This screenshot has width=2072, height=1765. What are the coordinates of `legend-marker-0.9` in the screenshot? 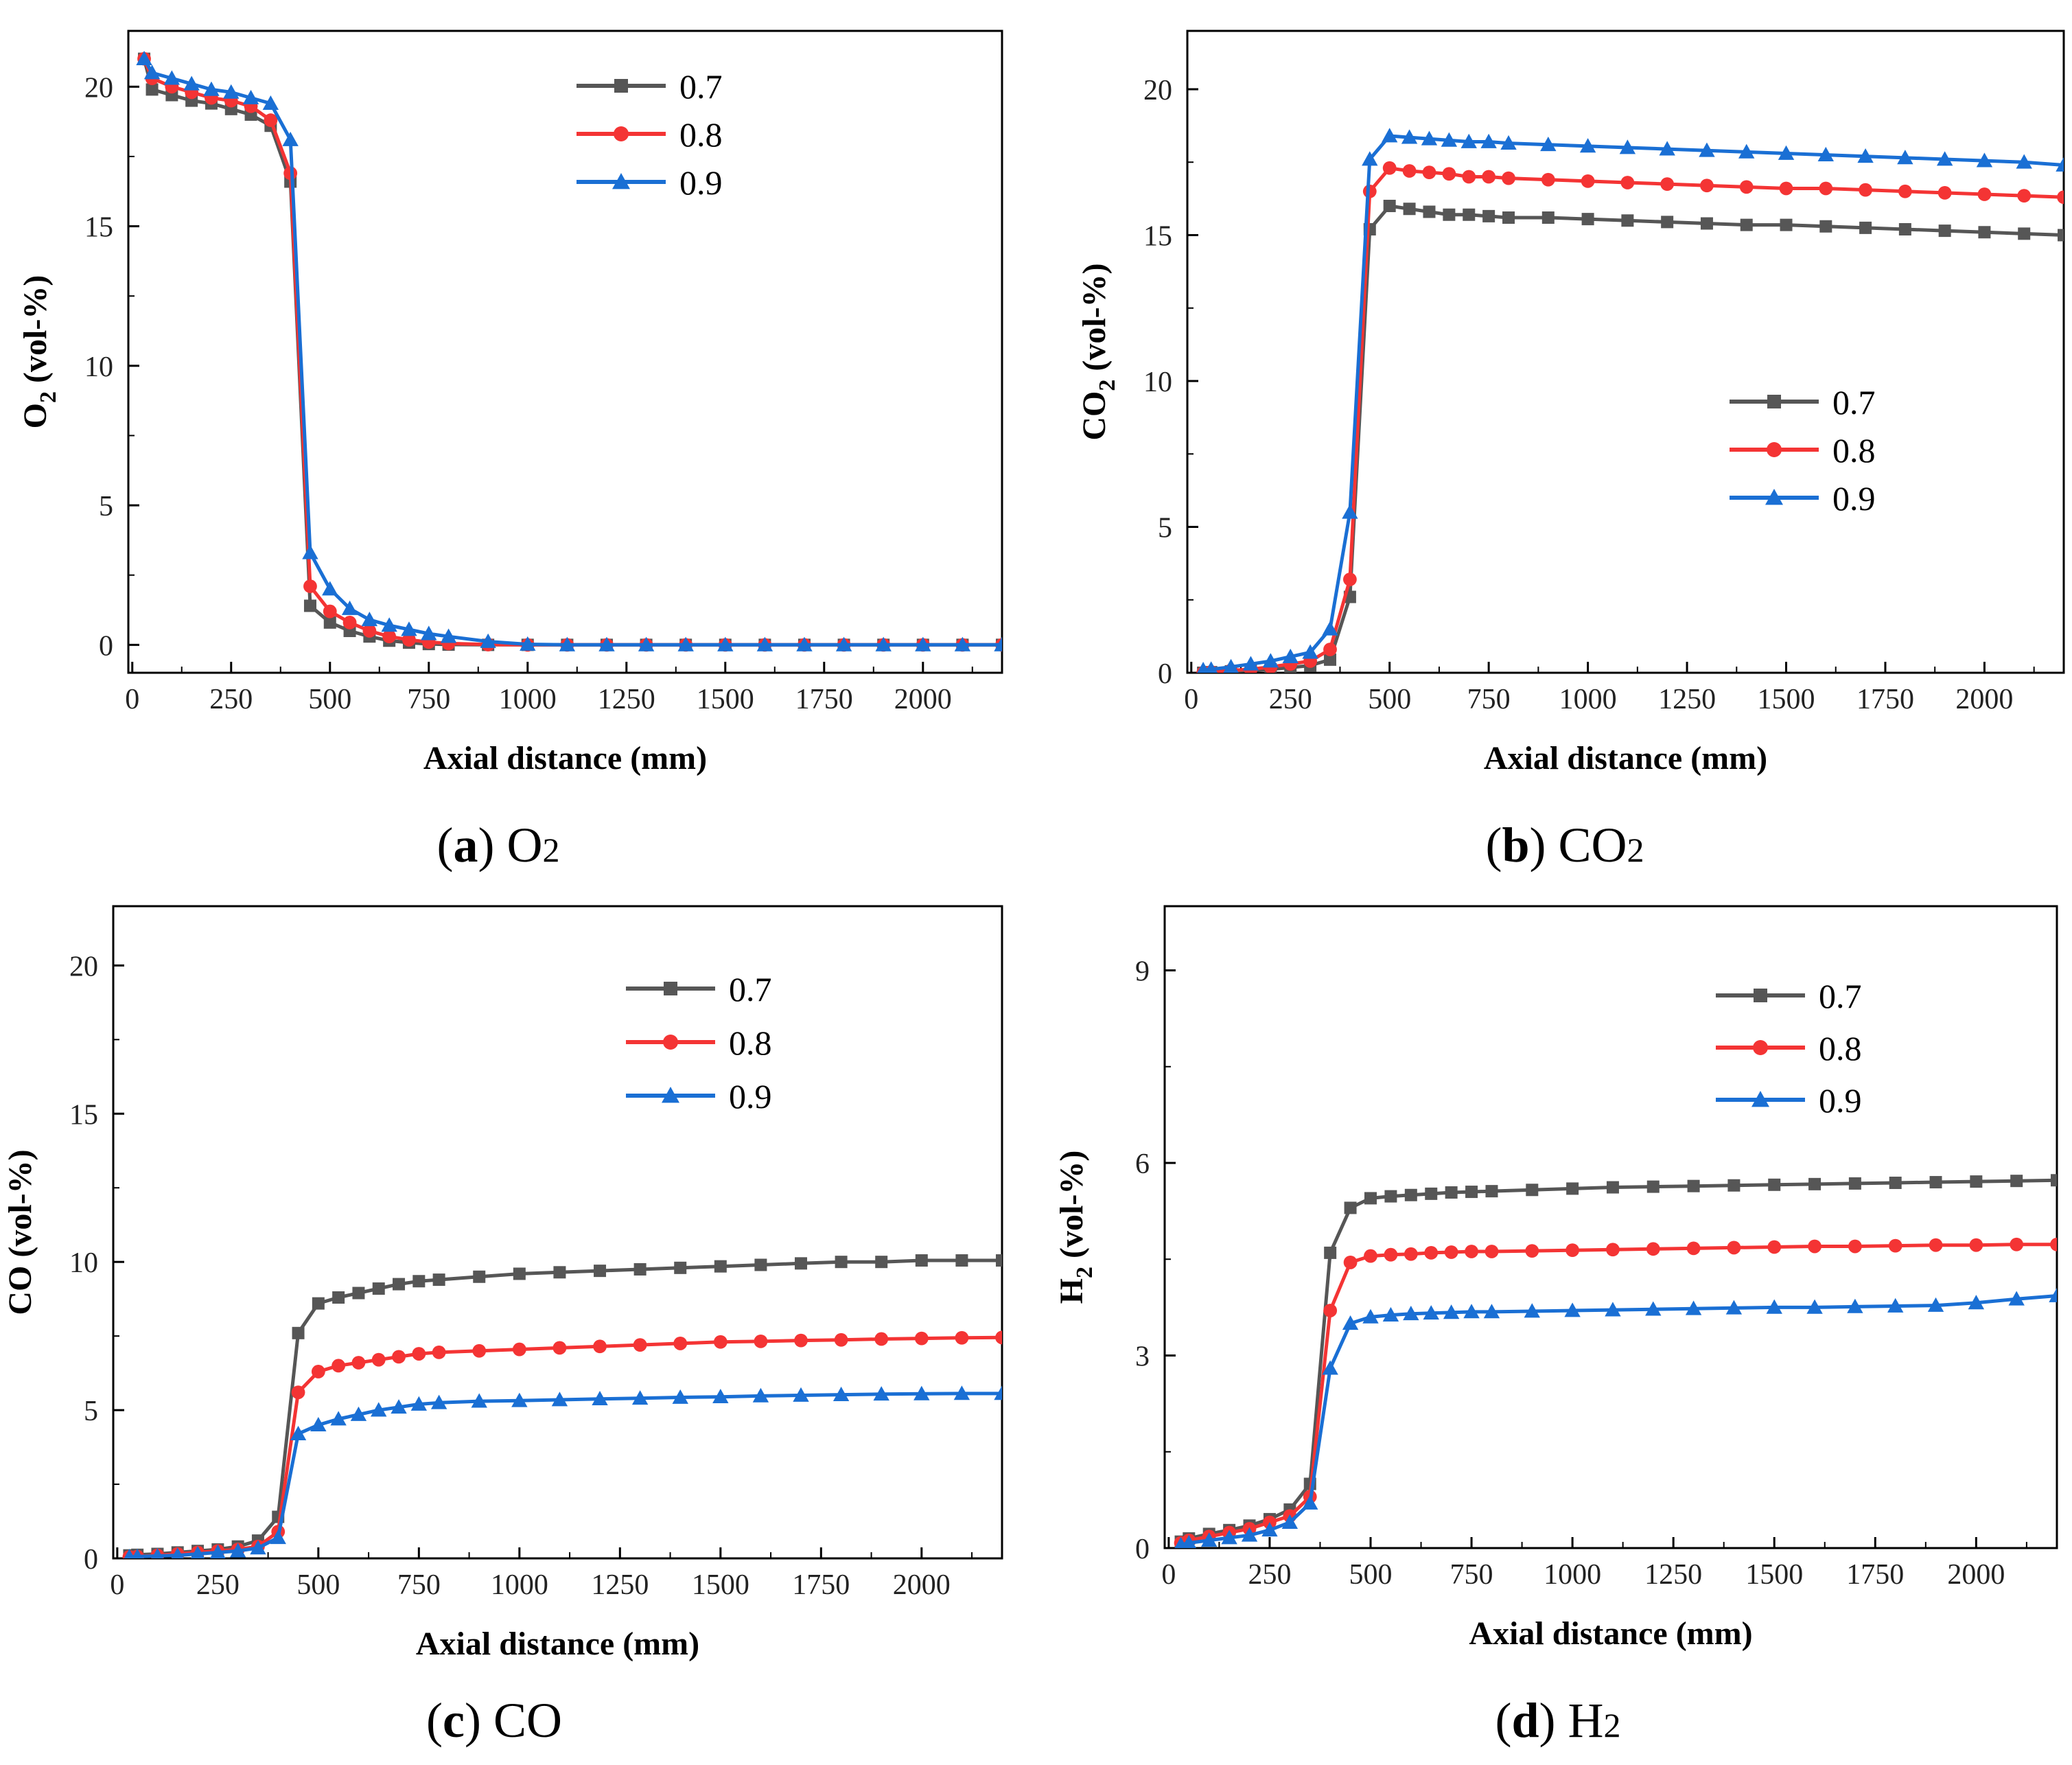 It's located at (671, 1095).